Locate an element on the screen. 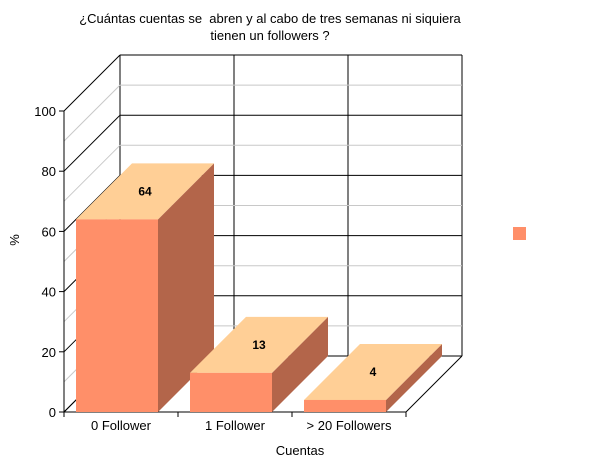  y-tick-label-5: 100 is located at coordinates (45, 111).